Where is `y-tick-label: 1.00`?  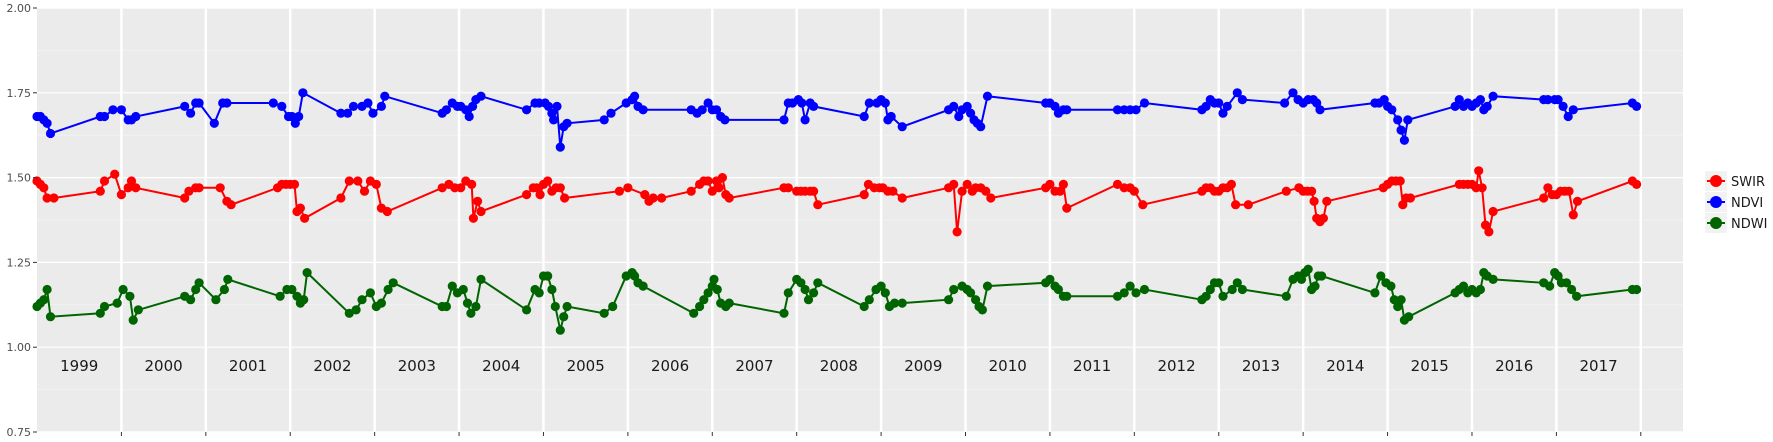
y-tick-label: 1.00 is located at coordinates (19, 347).